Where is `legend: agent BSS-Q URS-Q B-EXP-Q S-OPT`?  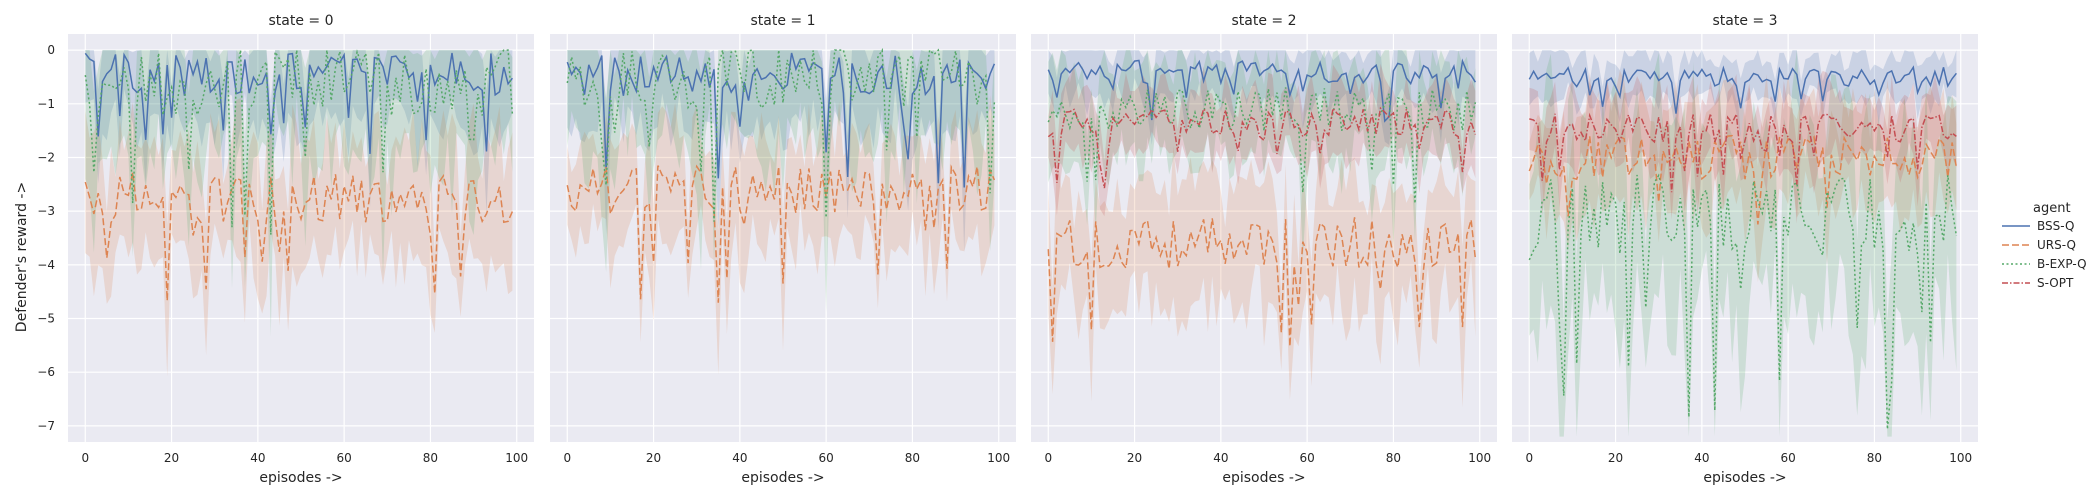 legend: agent BSS-Q URS-Q B-EXP-Q S-OPT is located at coordinates (2044, 245).